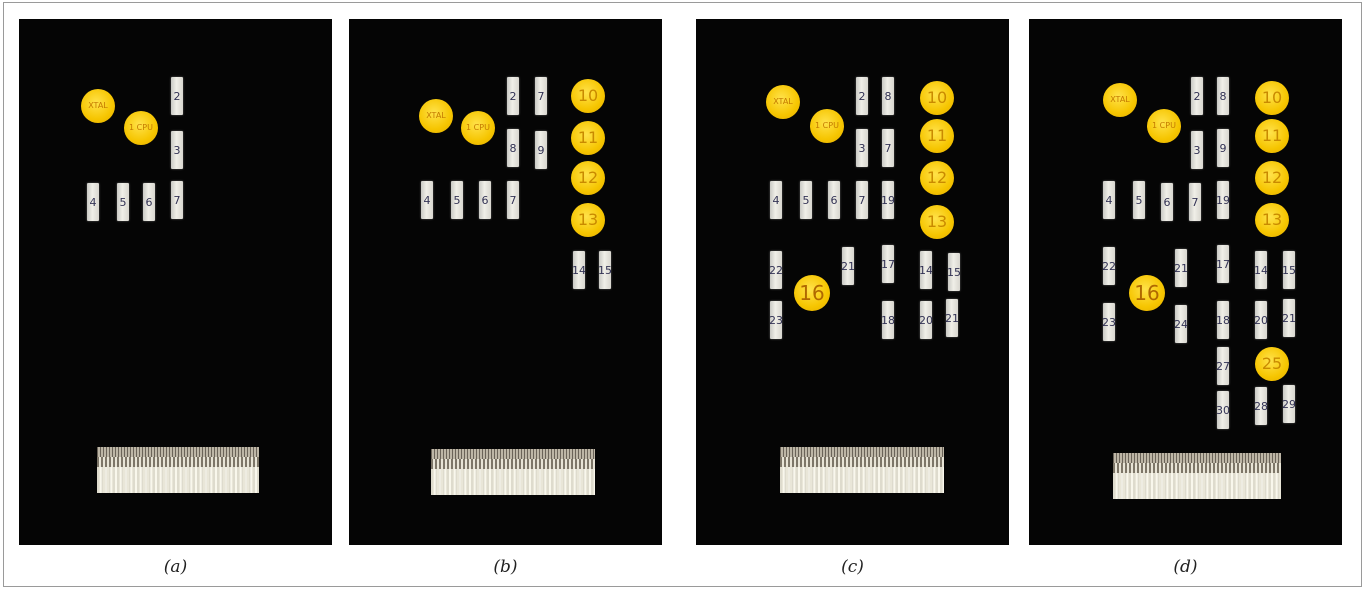  What do you see at coordinates (505, 567) in the screenshot?
I see `caption-b: (b)` at bounding box center [505, 567].